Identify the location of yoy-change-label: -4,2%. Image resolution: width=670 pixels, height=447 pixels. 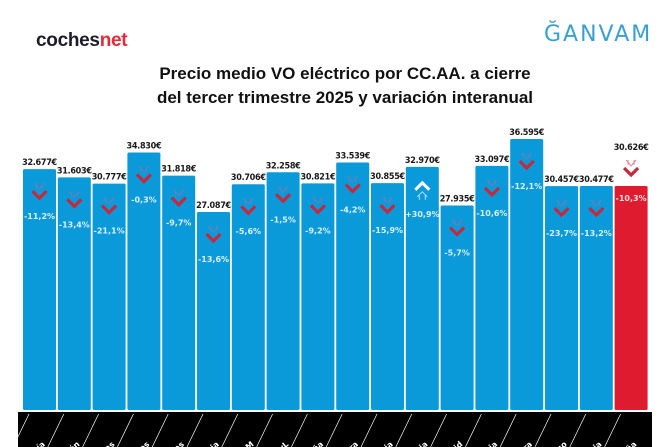
(353, 209).